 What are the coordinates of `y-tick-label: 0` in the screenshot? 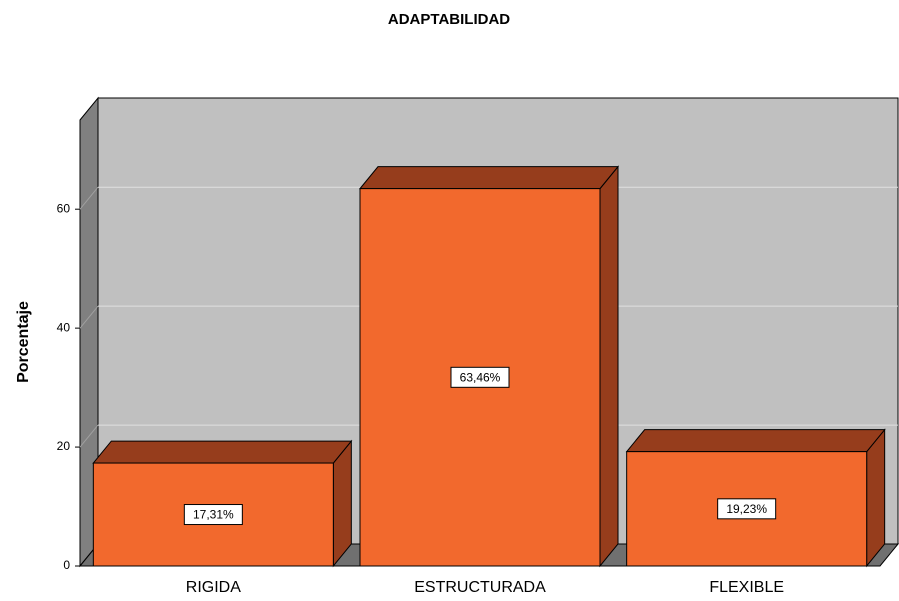 It's located at (66, 565).